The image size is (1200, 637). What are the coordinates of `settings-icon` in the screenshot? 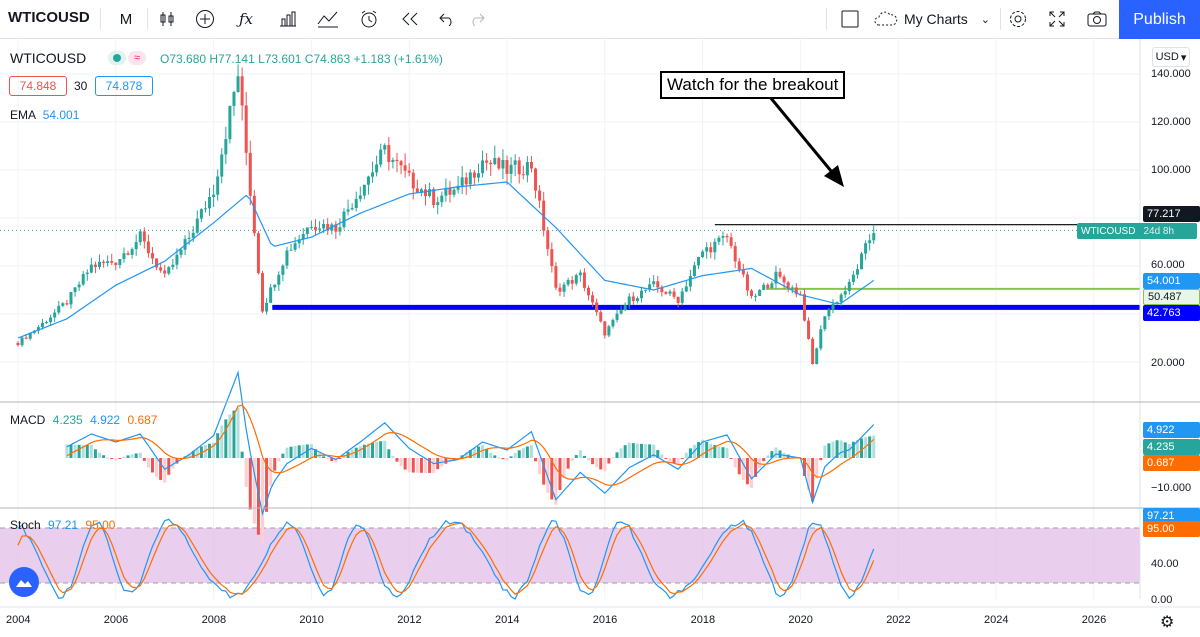 It's located at (1018, 19).